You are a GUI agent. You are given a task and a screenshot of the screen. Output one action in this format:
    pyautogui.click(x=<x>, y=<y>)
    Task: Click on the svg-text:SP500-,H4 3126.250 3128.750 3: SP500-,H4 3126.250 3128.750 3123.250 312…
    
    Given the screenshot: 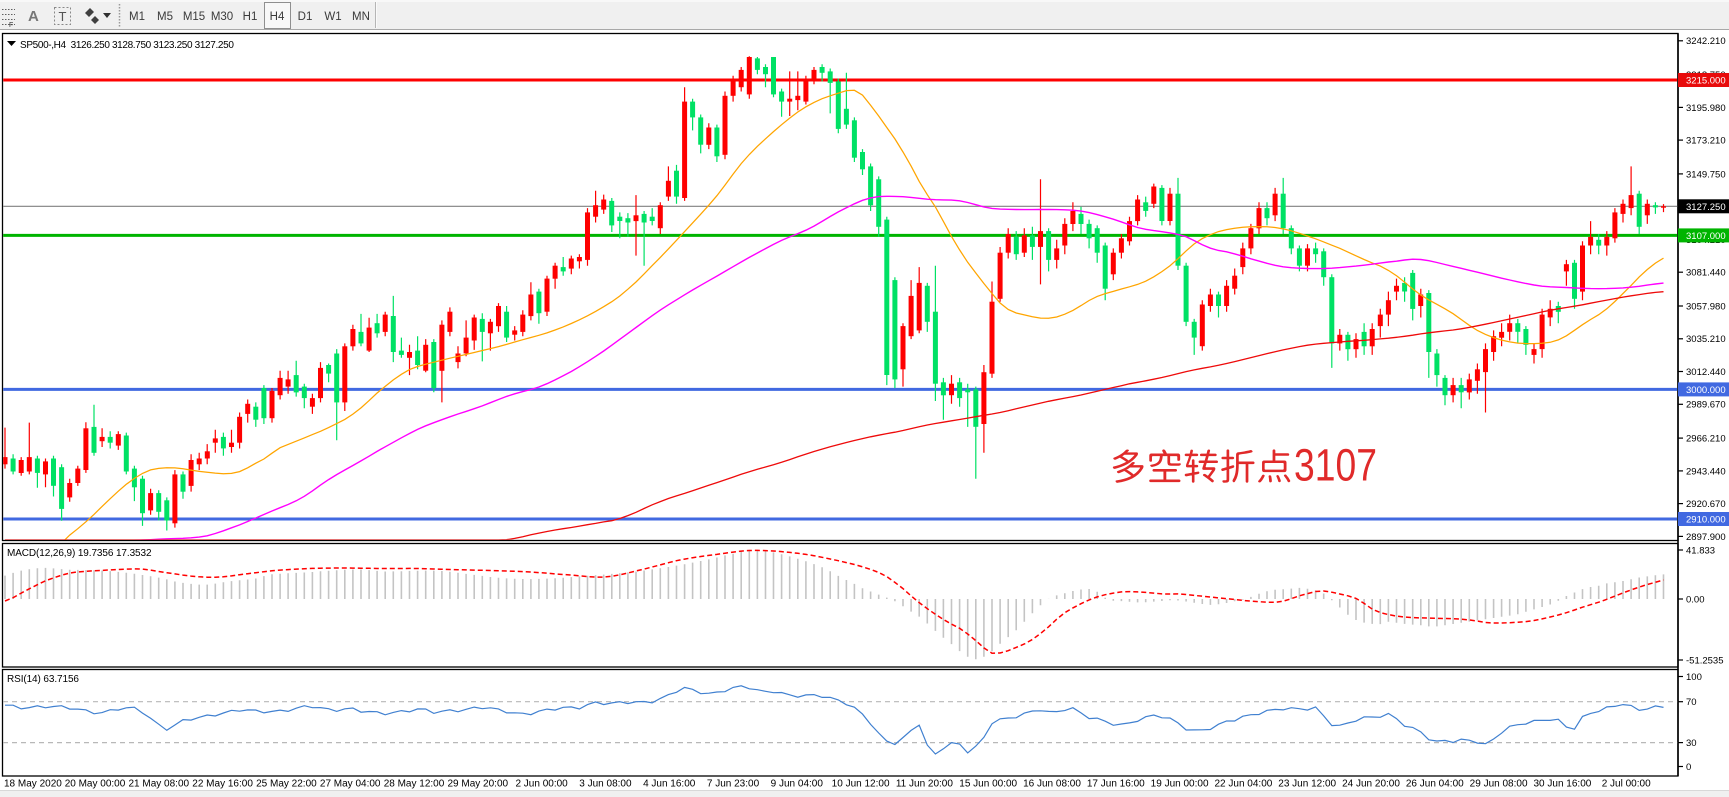 What is the action you would take?
    pyautogui.click(x=127, y=45)
    